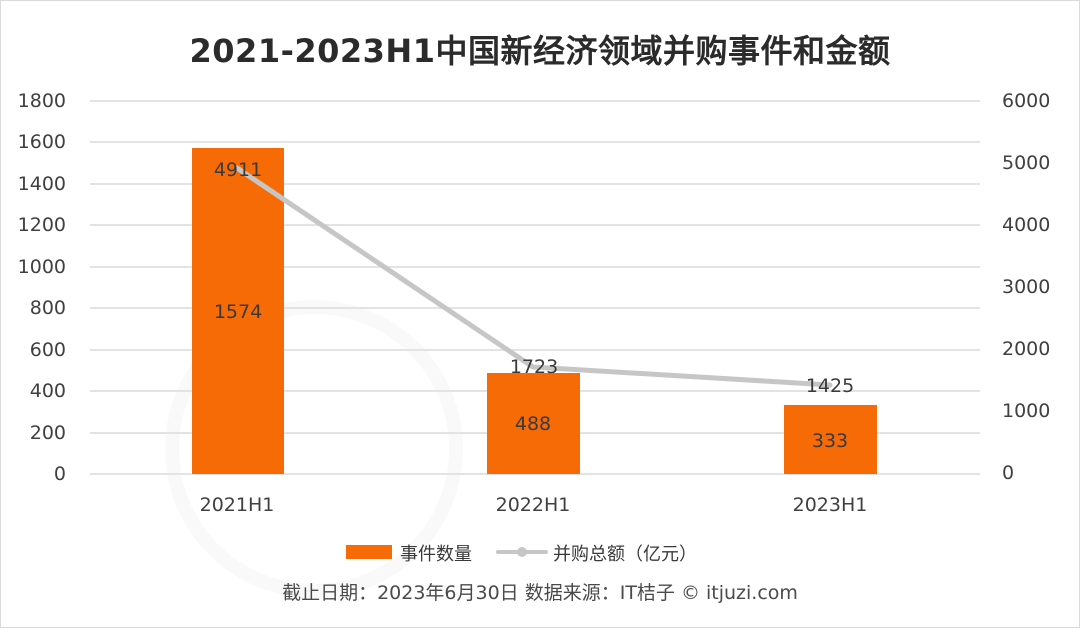 This screenshot has width=1080, height=628. Describe the element at coordinates (1026, 101) in the screenshot. I see `right-axis-tick: 6000` at that location.